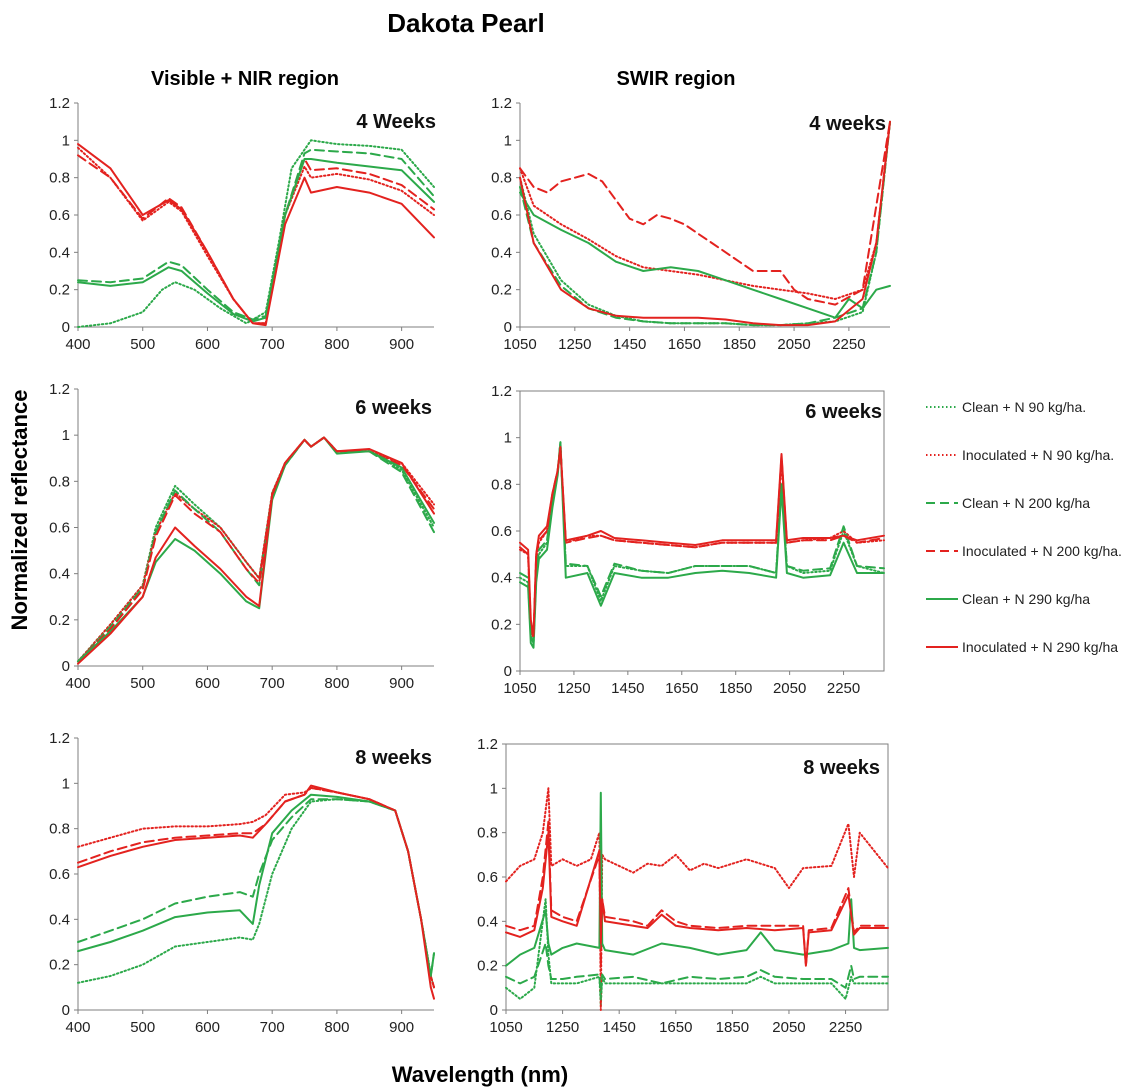 Image resolution: width=1144 pixels, height=1092 pixels. I want to click on x-tick-label: 1450, so click(618, 1027).